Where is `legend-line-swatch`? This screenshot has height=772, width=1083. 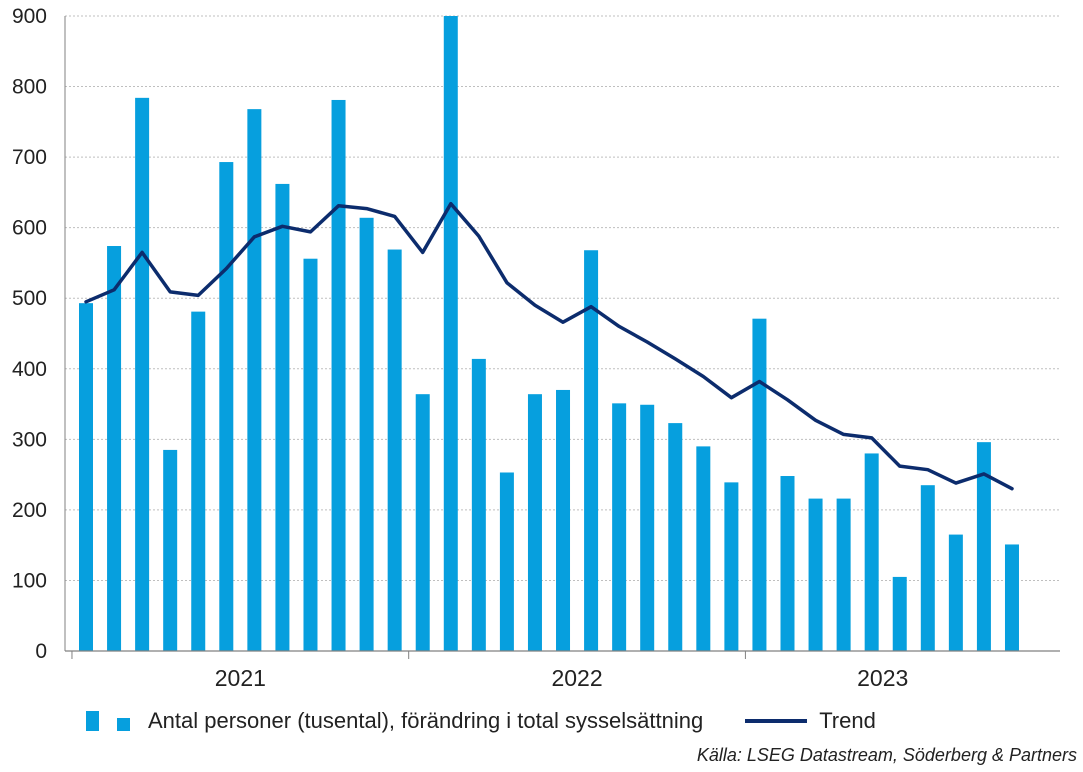
legend-line-swatch is located at coordinates (776, 721).